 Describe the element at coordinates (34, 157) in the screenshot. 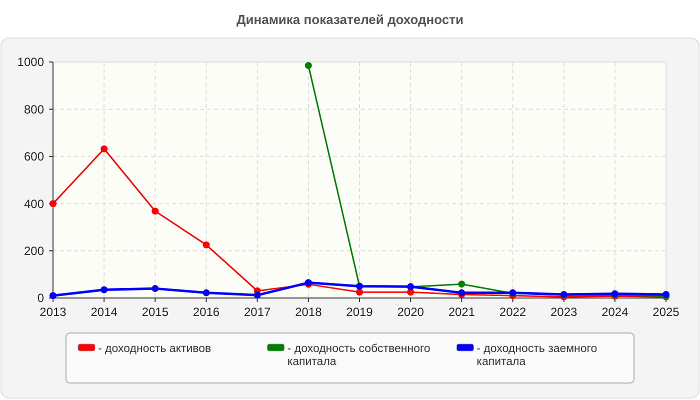

I see `y-tick-label: 600` at that location.